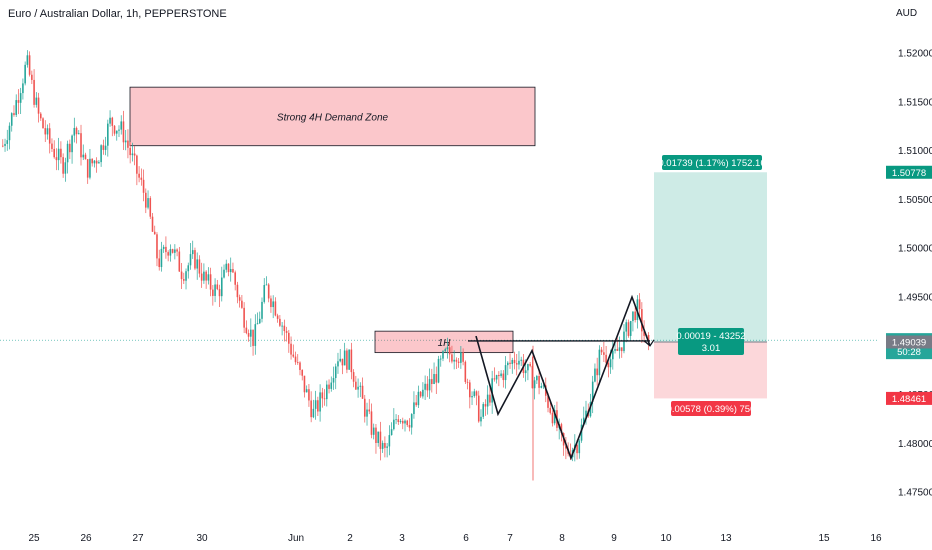 This screenshot has height=550, width=932. What do you see at coordinates (466, 538) in the screenshot?
I see `x-tick-label: 6` at bounding box center [466, 538].